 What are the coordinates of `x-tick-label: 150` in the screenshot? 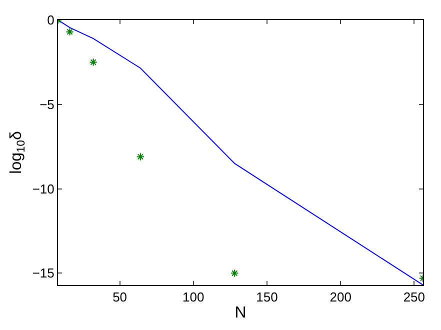 It's located at (267, 297).